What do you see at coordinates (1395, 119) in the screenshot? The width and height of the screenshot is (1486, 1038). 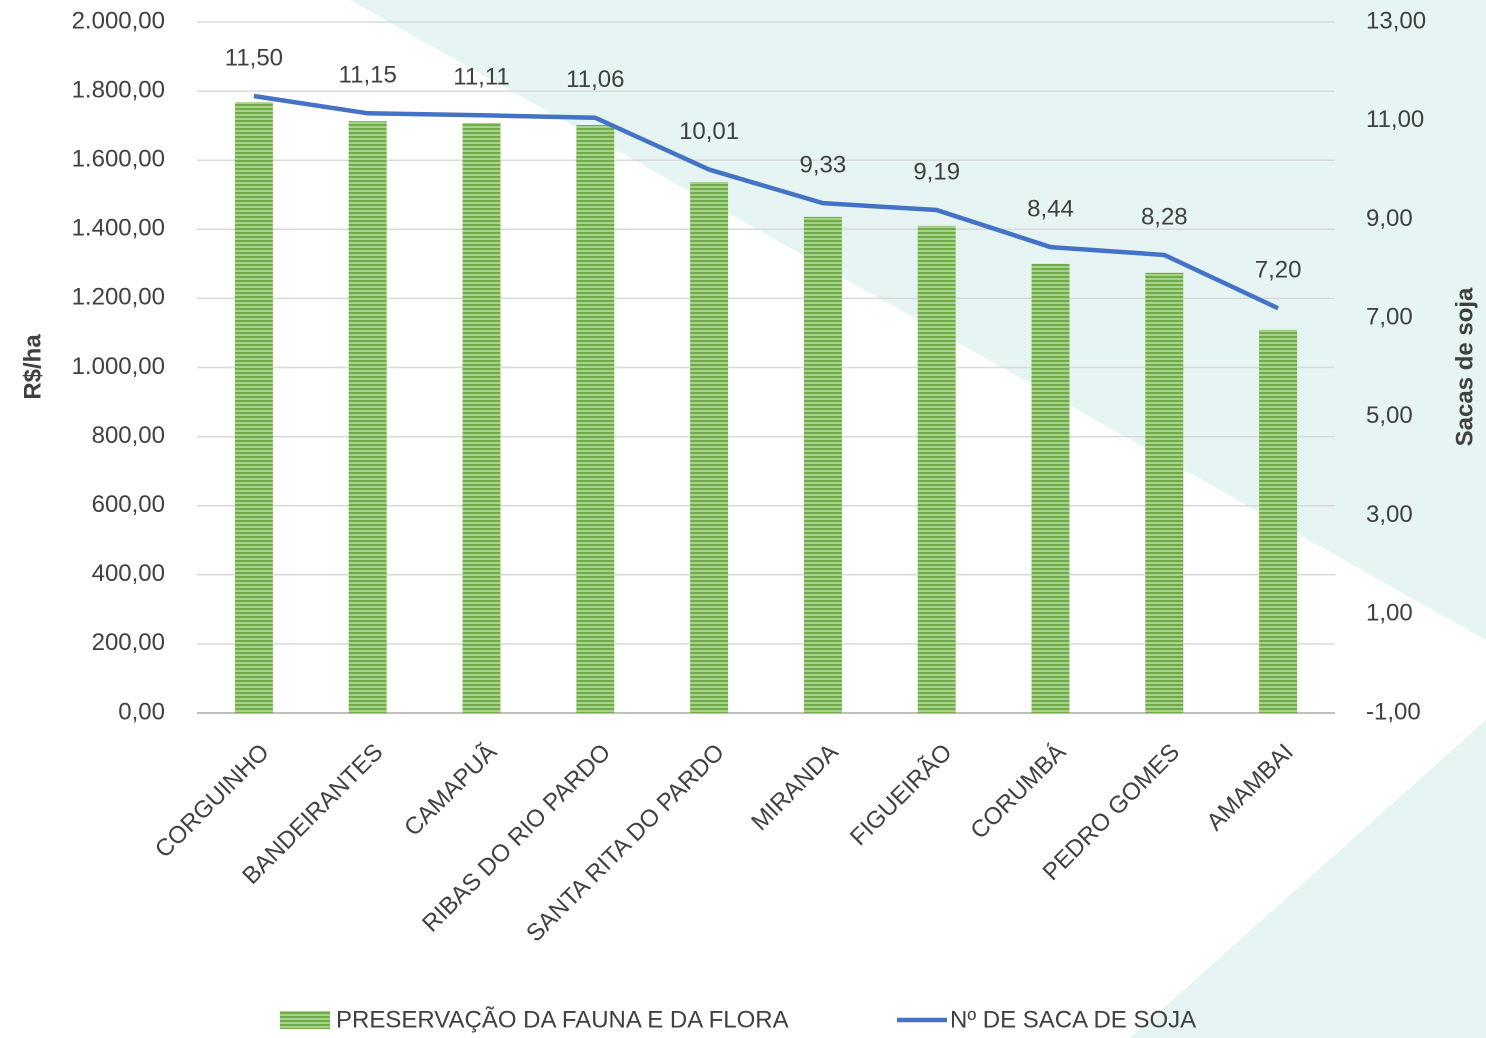 I see `y2-tick-label: 11,00` at bounding box center [1395, 119].